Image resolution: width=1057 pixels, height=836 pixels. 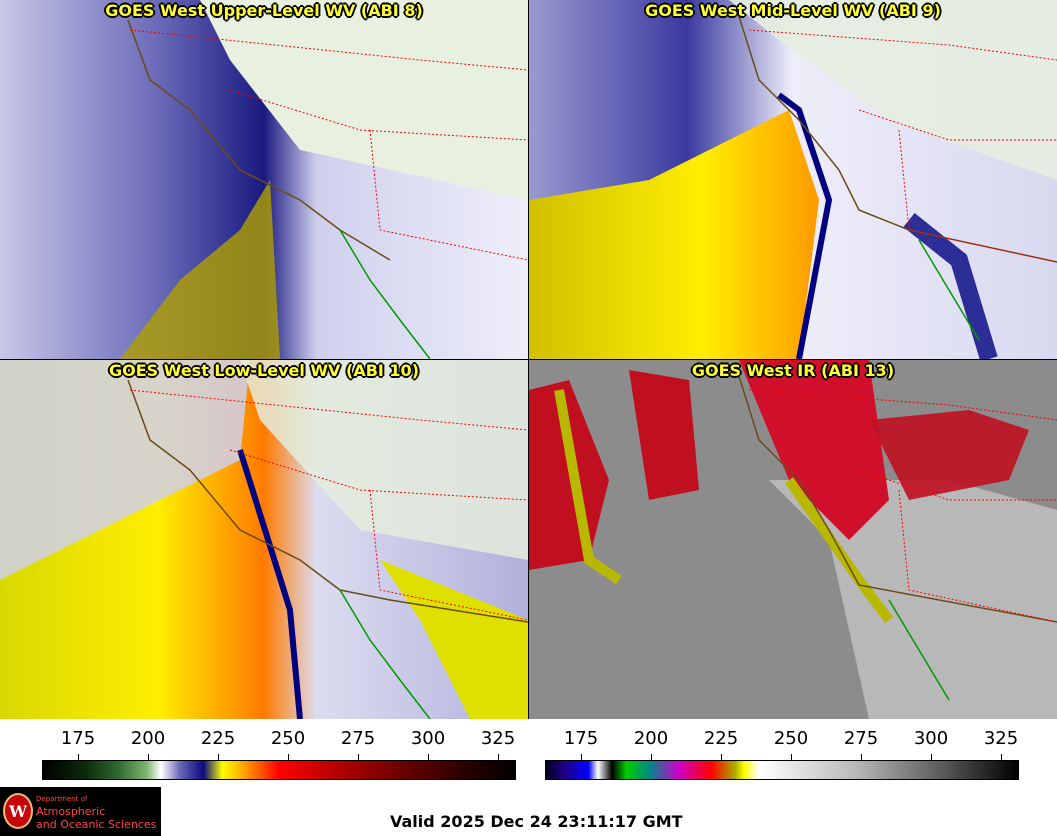 I want to click on logo-dept-text: Department of, so click(x=62, y=799).